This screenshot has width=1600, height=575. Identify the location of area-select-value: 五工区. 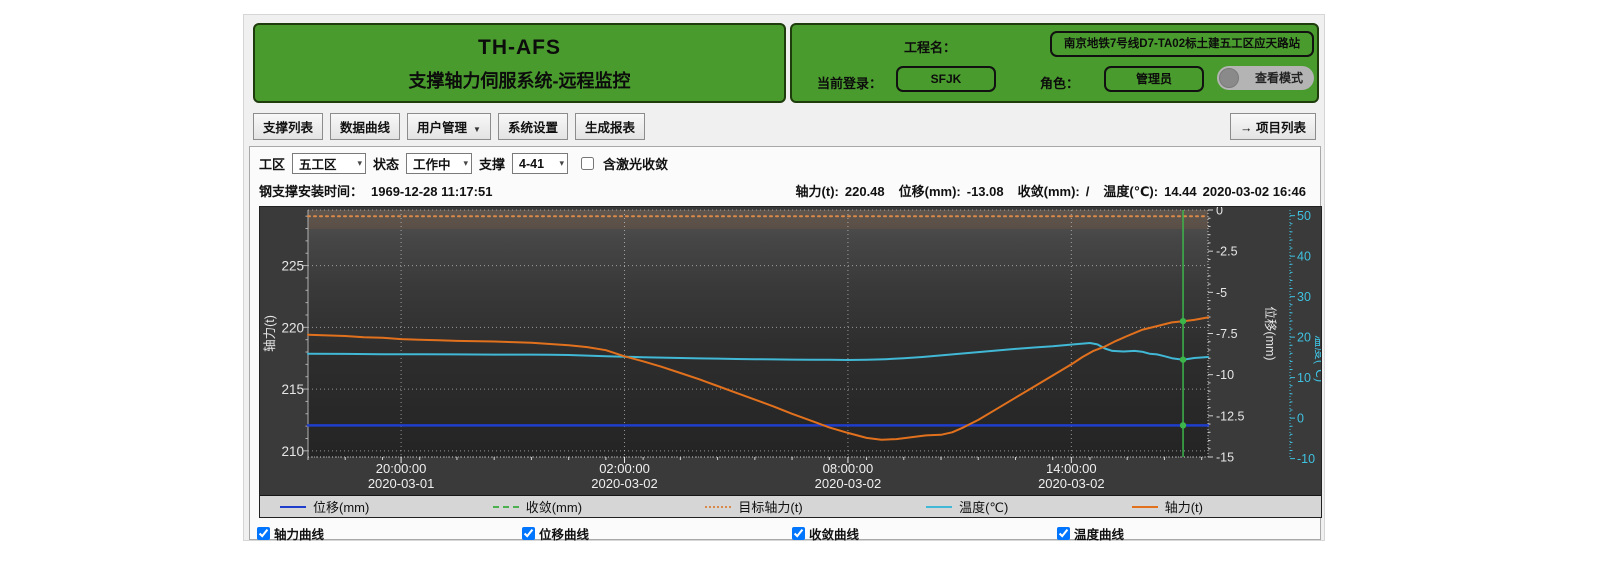
(318, 165).